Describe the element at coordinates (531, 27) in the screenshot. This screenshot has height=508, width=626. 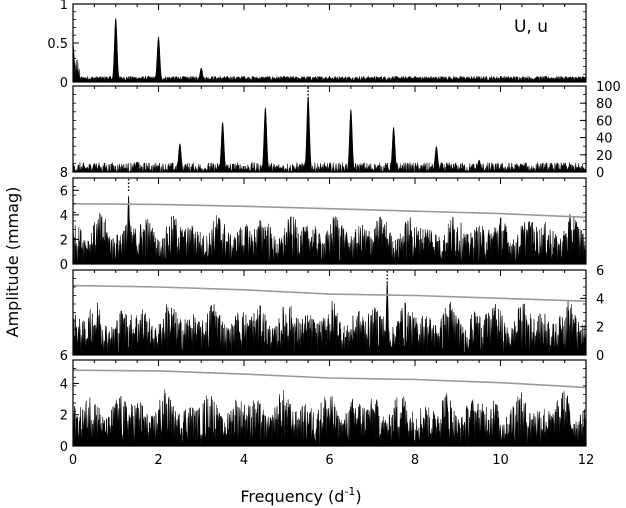
I see `panel-tag: U, u` at that location.